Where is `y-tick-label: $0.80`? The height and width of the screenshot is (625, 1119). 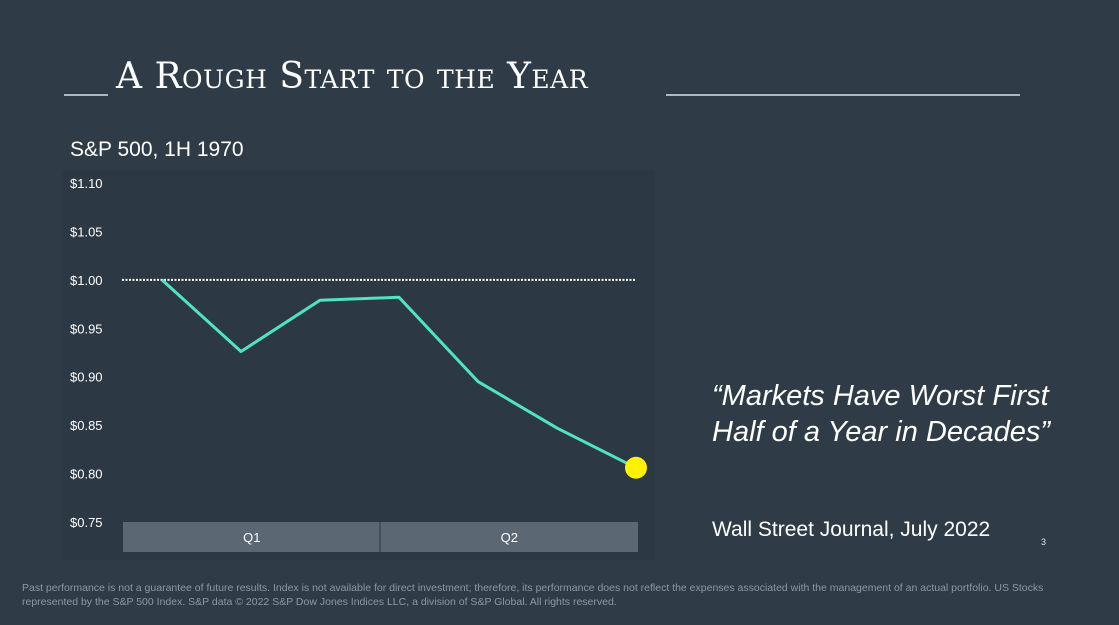
y-tick-label: $0.80 is located at coordinates (86, 474).